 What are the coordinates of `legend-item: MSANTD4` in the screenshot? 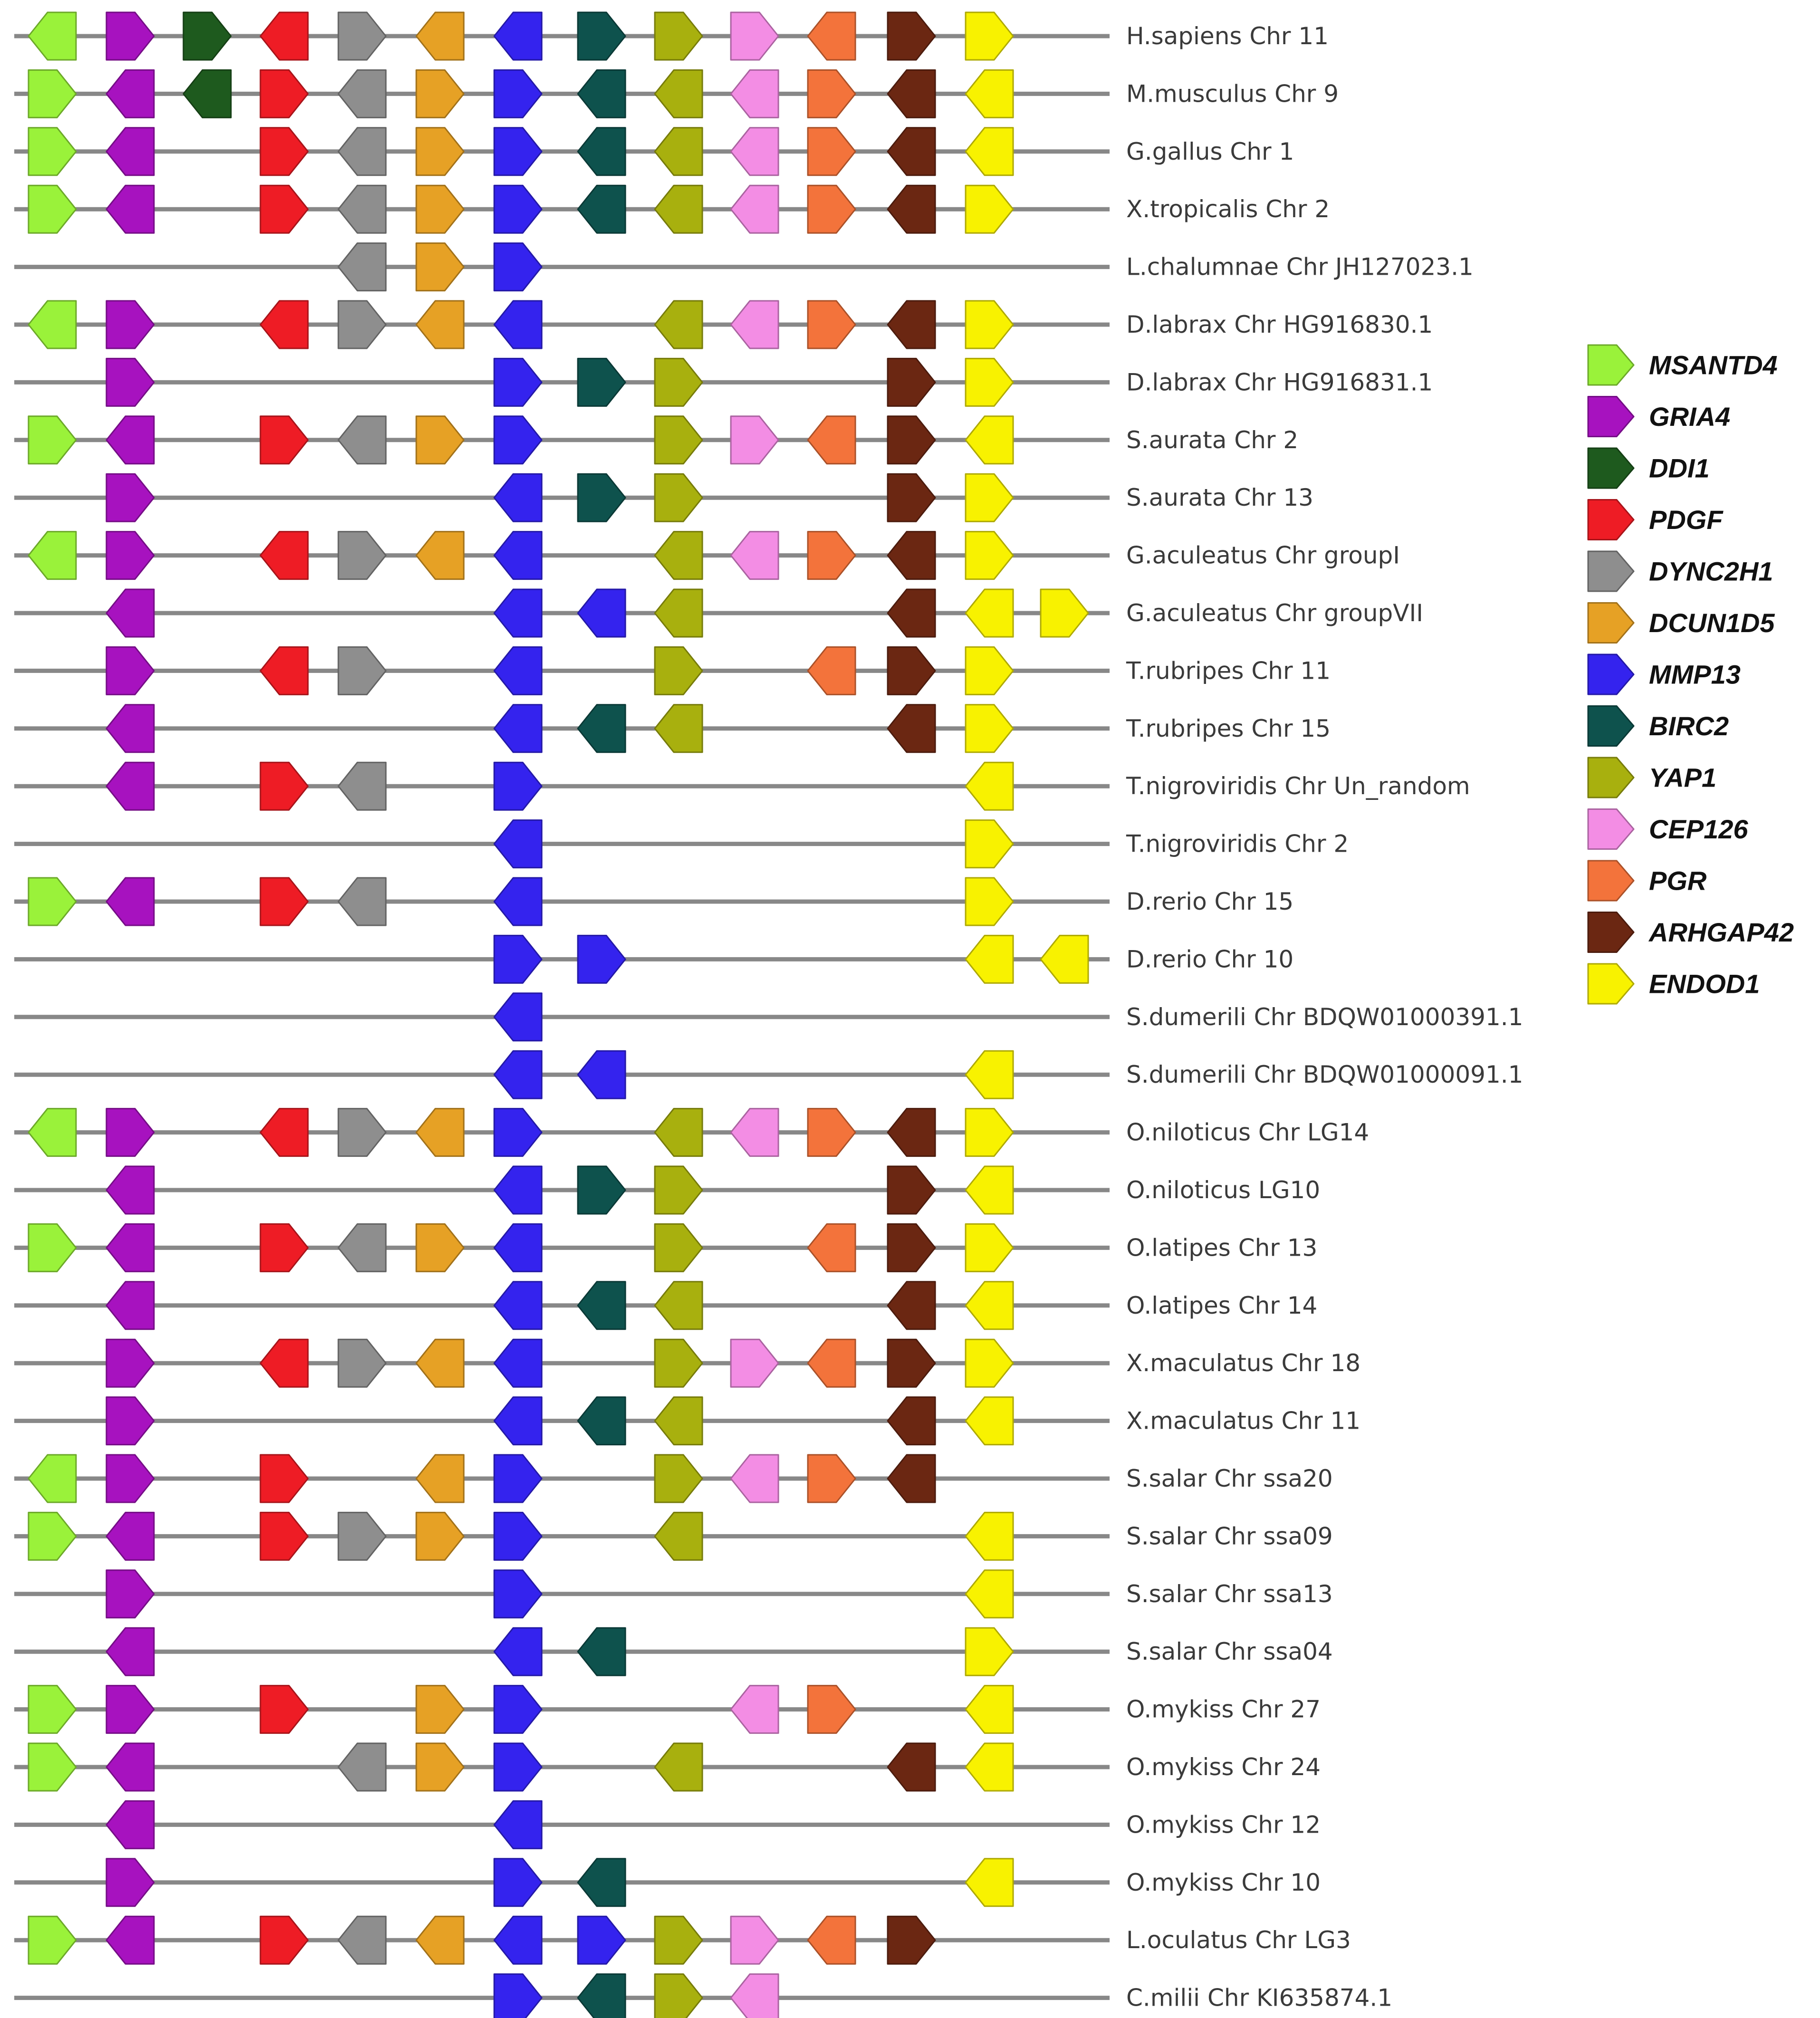 It's located at (1682, 365).